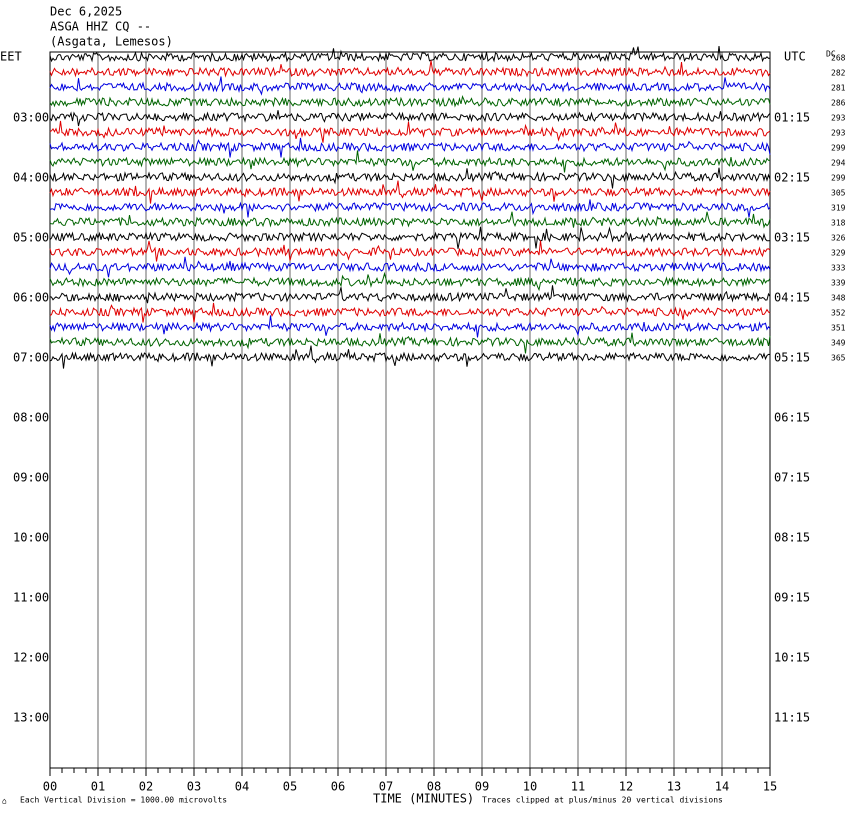 This screenshot has height=814, width=850. What do you see at coordinates (792, 418) in the screenshot?
I see `right-time-label: 06:15` at bounding box center [792, 418].